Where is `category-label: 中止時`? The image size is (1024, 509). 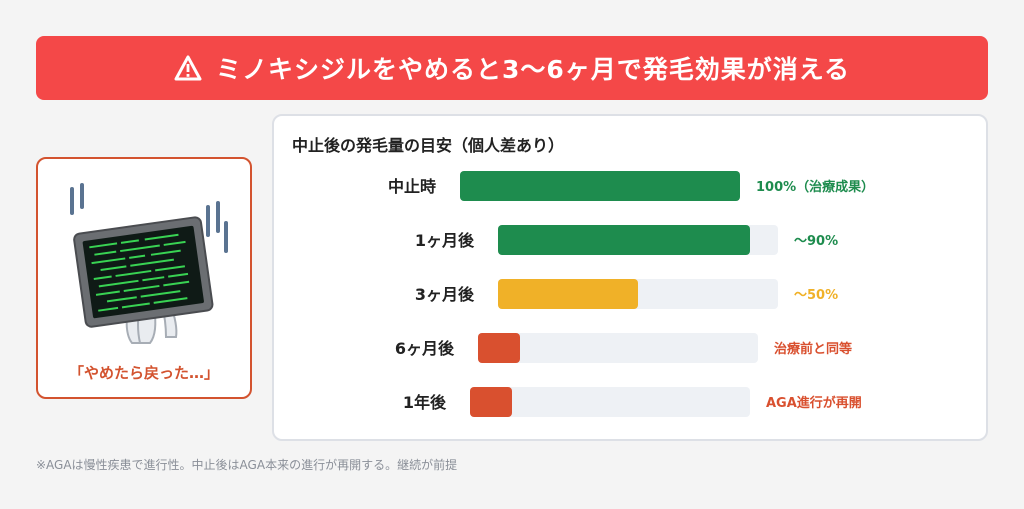
category-label: 中止時 is located at coordinates (412, 186).